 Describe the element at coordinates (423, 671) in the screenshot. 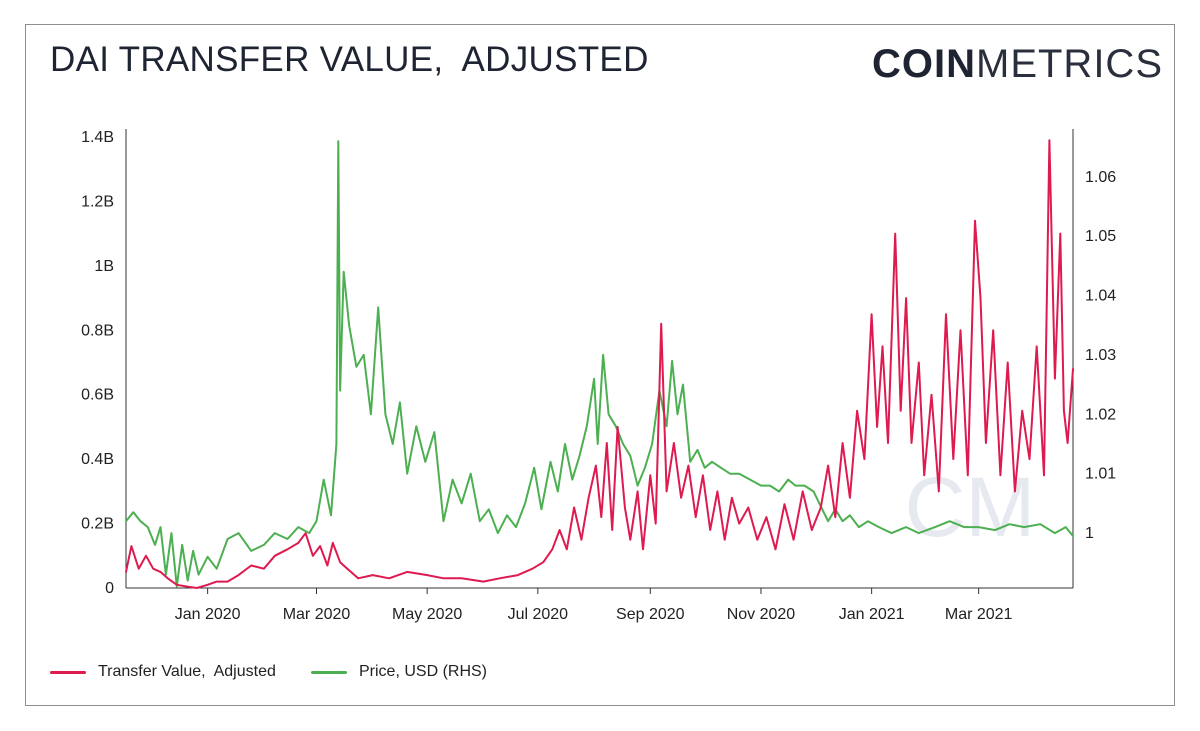

I see `legend-label-price: Price, USD (RHS)` at that location.